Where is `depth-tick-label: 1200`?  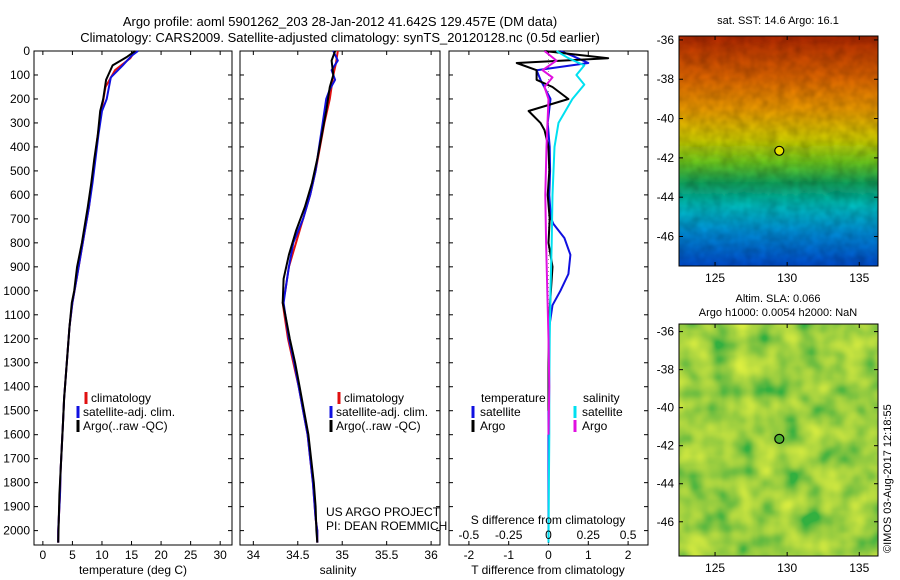 depth-tick-label: 1200 is located at coordinates (16, 339).